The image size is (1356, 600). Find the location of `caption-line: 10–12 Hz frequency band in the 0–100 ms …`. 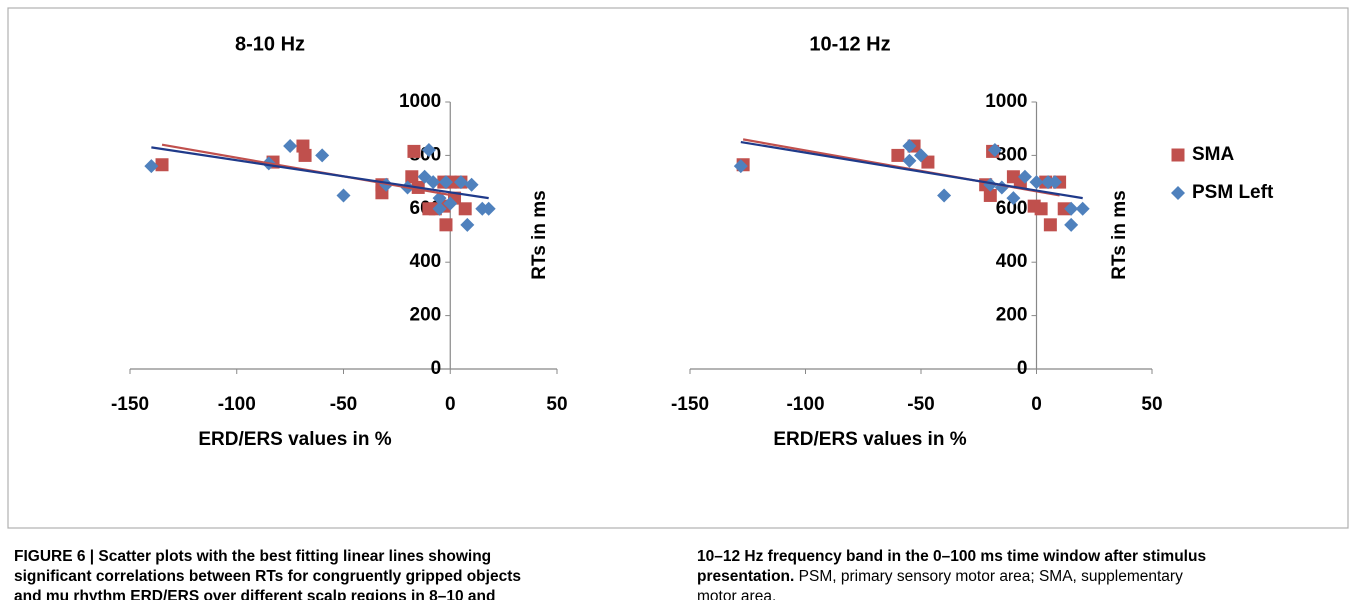

caption-line: 10–12 Hz frequency band in the 0–100 ms … is located at coordinates (951, 556).